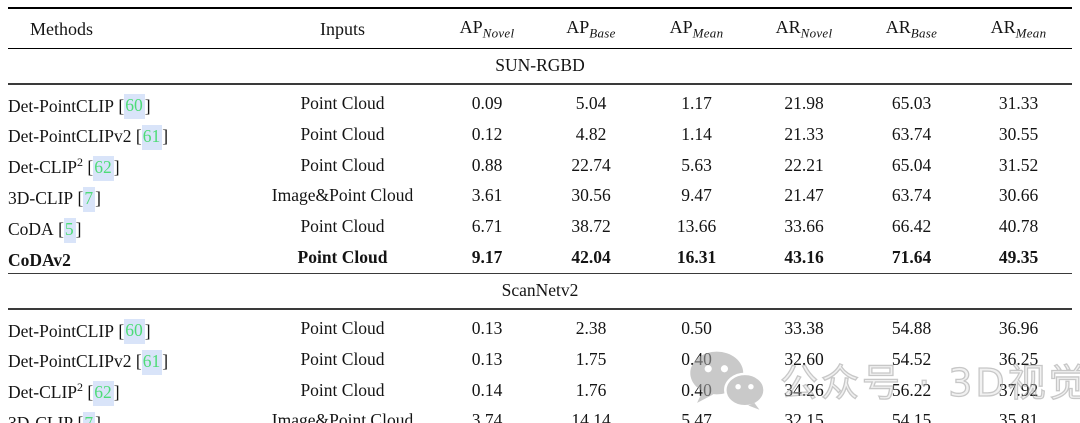  Describe the element at coordinates (487, 133) in the screenshot. I see `value-cell: 0.12` at that location.